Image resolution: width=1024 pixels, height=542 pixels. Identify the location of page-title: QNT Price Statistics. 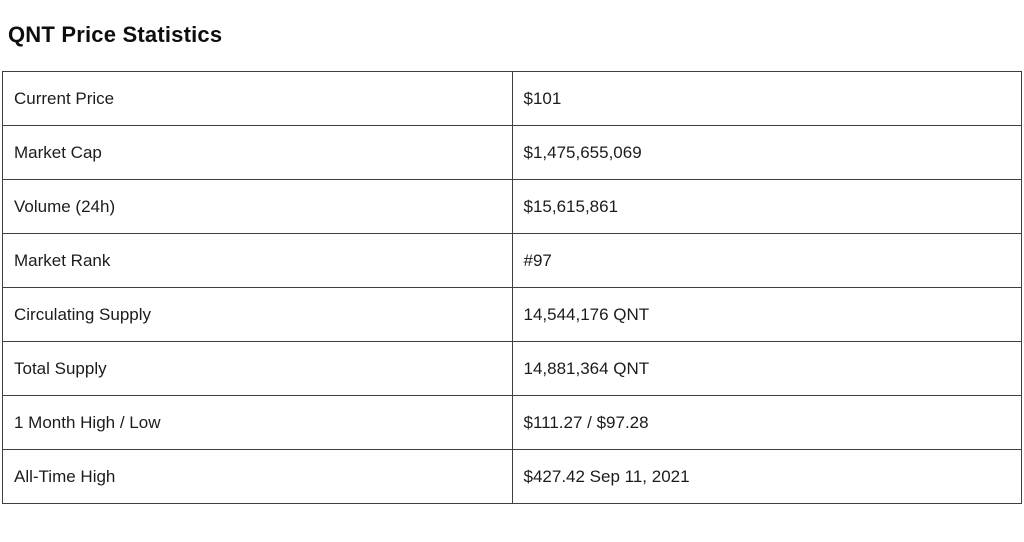
(115, 34).